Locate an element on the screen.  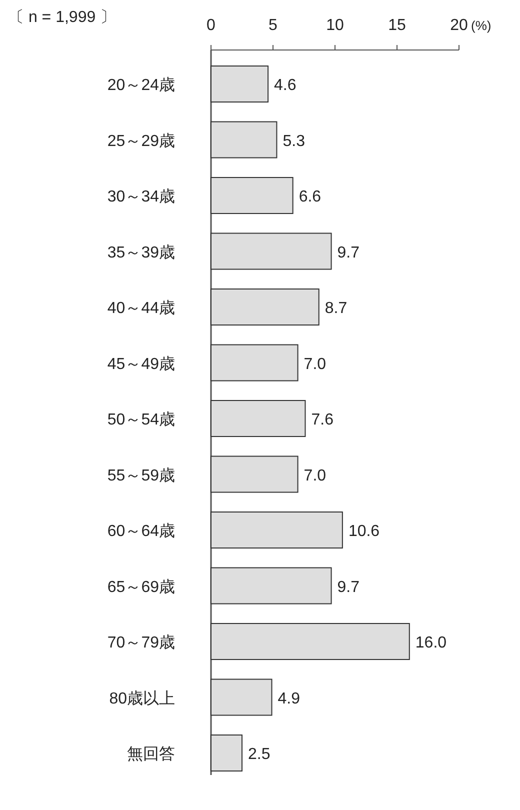
x-tick-label: 0 is located at coordinates (211, 25).